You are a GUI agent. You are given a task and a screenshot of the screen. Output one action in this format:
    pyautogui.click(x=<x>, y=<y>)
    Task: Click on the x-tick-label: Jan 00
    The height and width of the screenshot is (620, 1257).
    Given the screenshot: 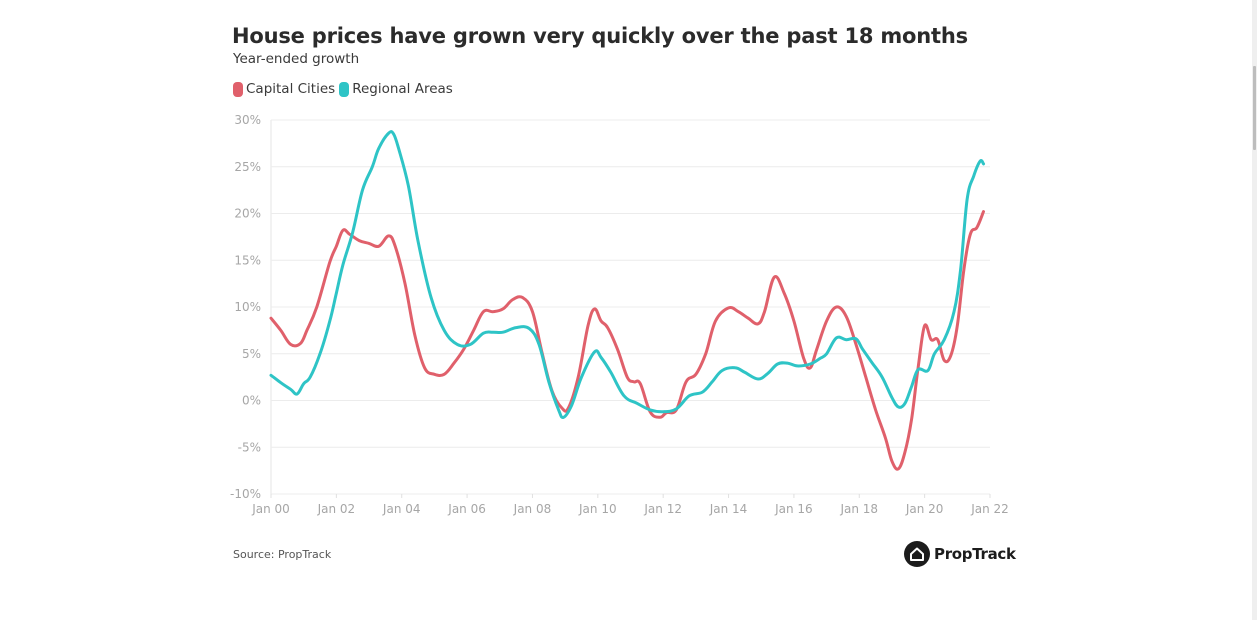 What is the action you would take?
    pyautogui.click(x=270, y=509)
    